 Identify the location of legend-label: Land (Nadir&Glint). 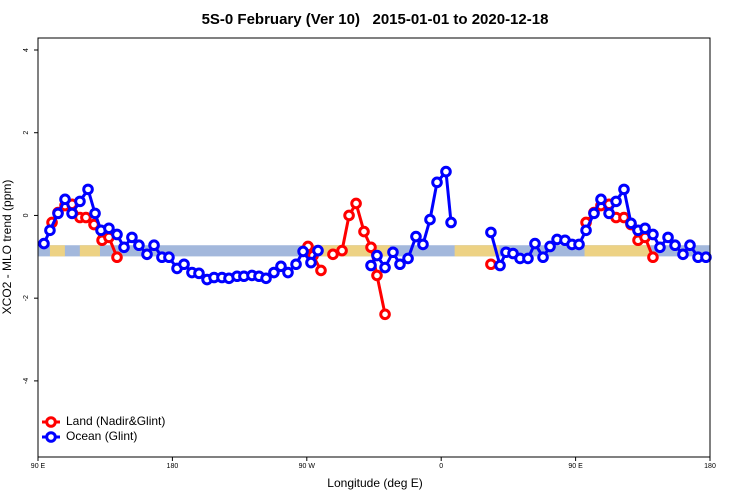
(115, 421).